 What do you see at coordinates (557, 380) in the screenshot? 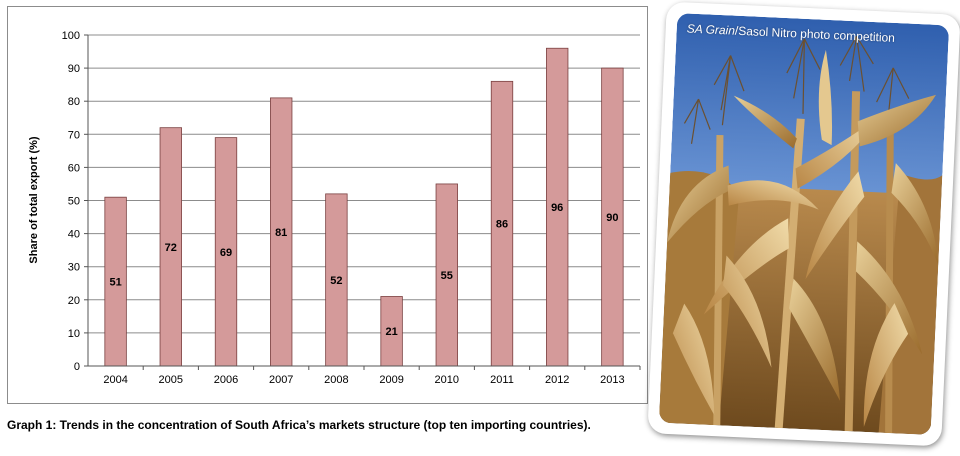
I see `x-tick-label-2012: 2012` at bounding box center [557, 380].